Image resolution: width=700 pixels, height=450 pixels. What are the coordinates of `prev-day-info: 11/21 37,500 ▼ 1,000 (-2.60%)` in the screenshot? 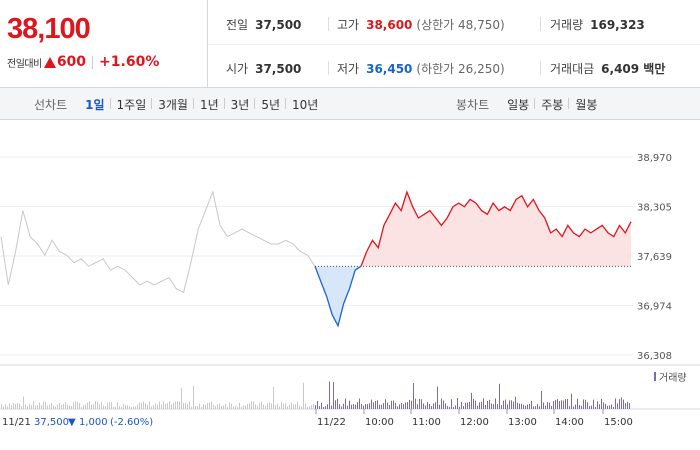 It's located at (77, 422).